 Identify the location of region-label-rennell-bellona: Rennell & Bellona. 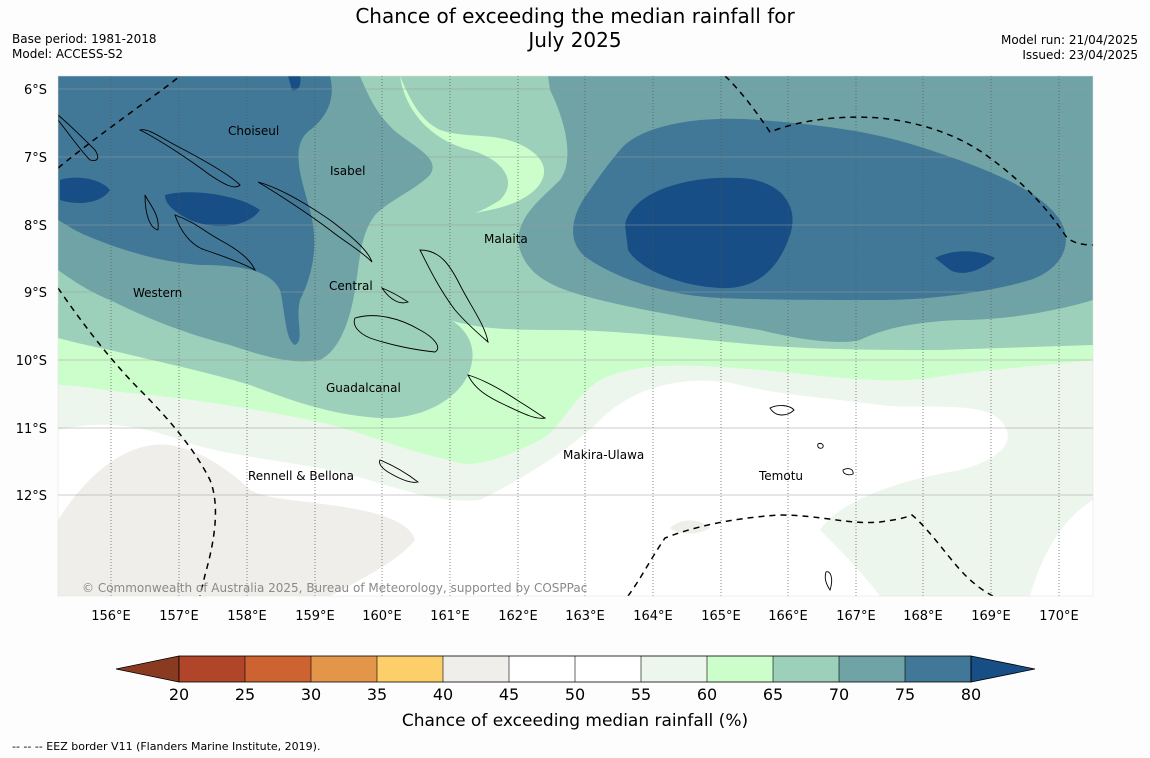
(301, 476).